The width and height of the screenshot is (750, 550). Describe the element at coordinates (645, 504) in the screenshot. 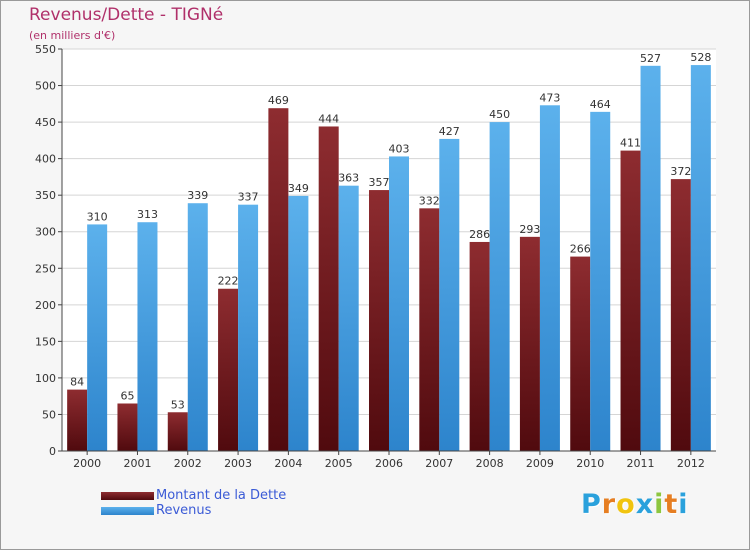

I see `logo-letter: x` at that location.